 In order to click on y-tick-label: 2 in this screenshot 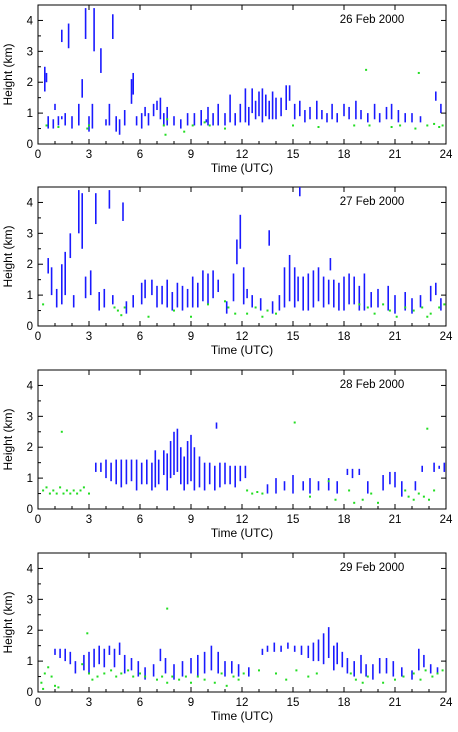, I will do `click(30, 448)`.